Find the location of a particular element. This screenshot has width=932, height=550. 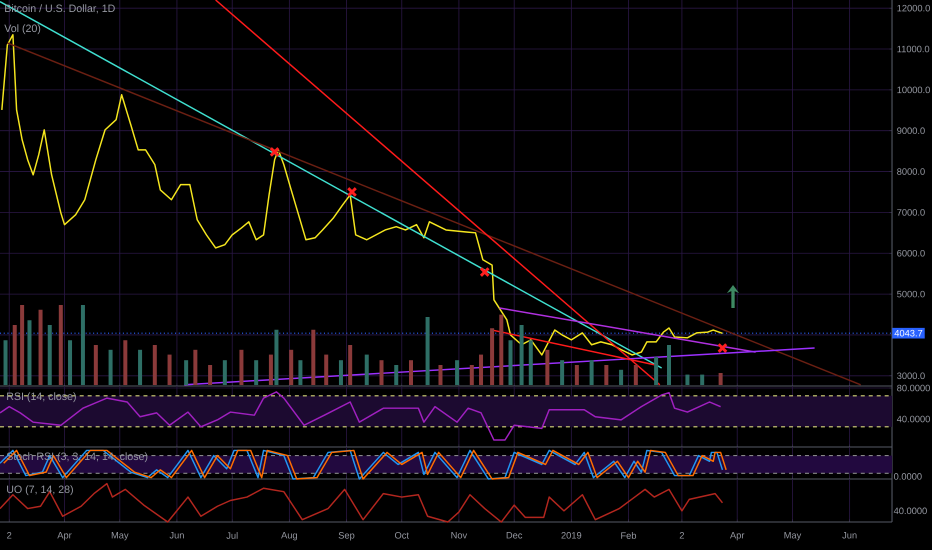

y-tick-label: 12000.0 is located at coordinates (913, 8).